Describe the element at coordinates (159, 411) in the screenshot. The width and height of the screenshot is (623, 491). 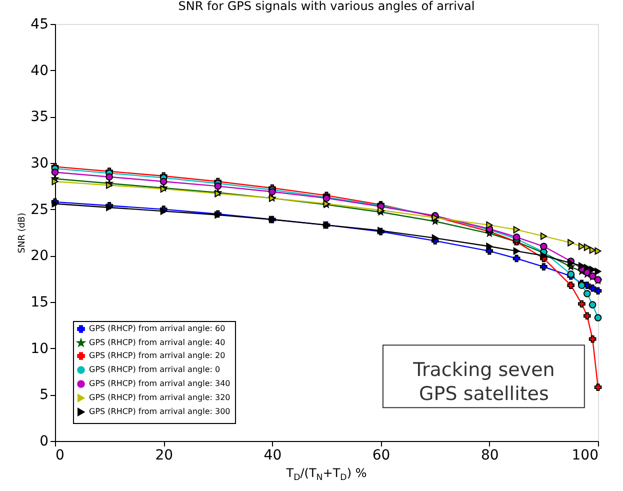
I see `legend-label: GPS (RHCP) from arrival angle: 300` at that location.